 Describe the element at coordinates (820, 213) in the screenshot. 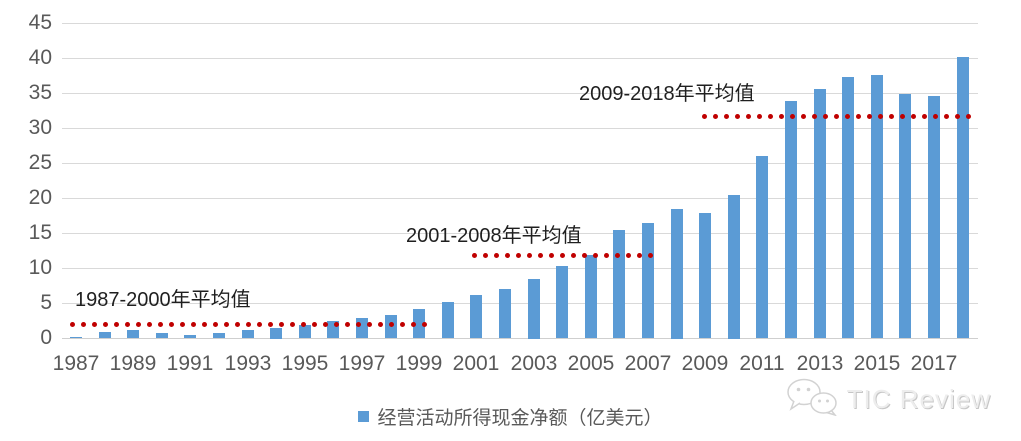

I see `bar-2013` at that location.